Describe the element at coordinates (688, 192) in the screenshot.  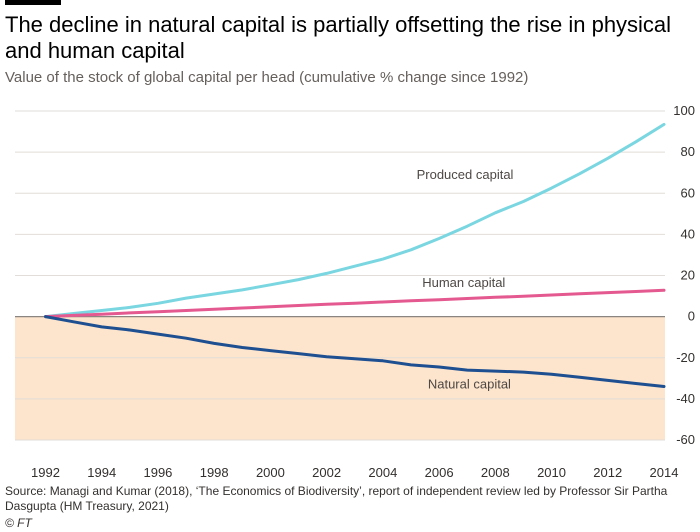
I see `y-tick-label: 60` at that location.